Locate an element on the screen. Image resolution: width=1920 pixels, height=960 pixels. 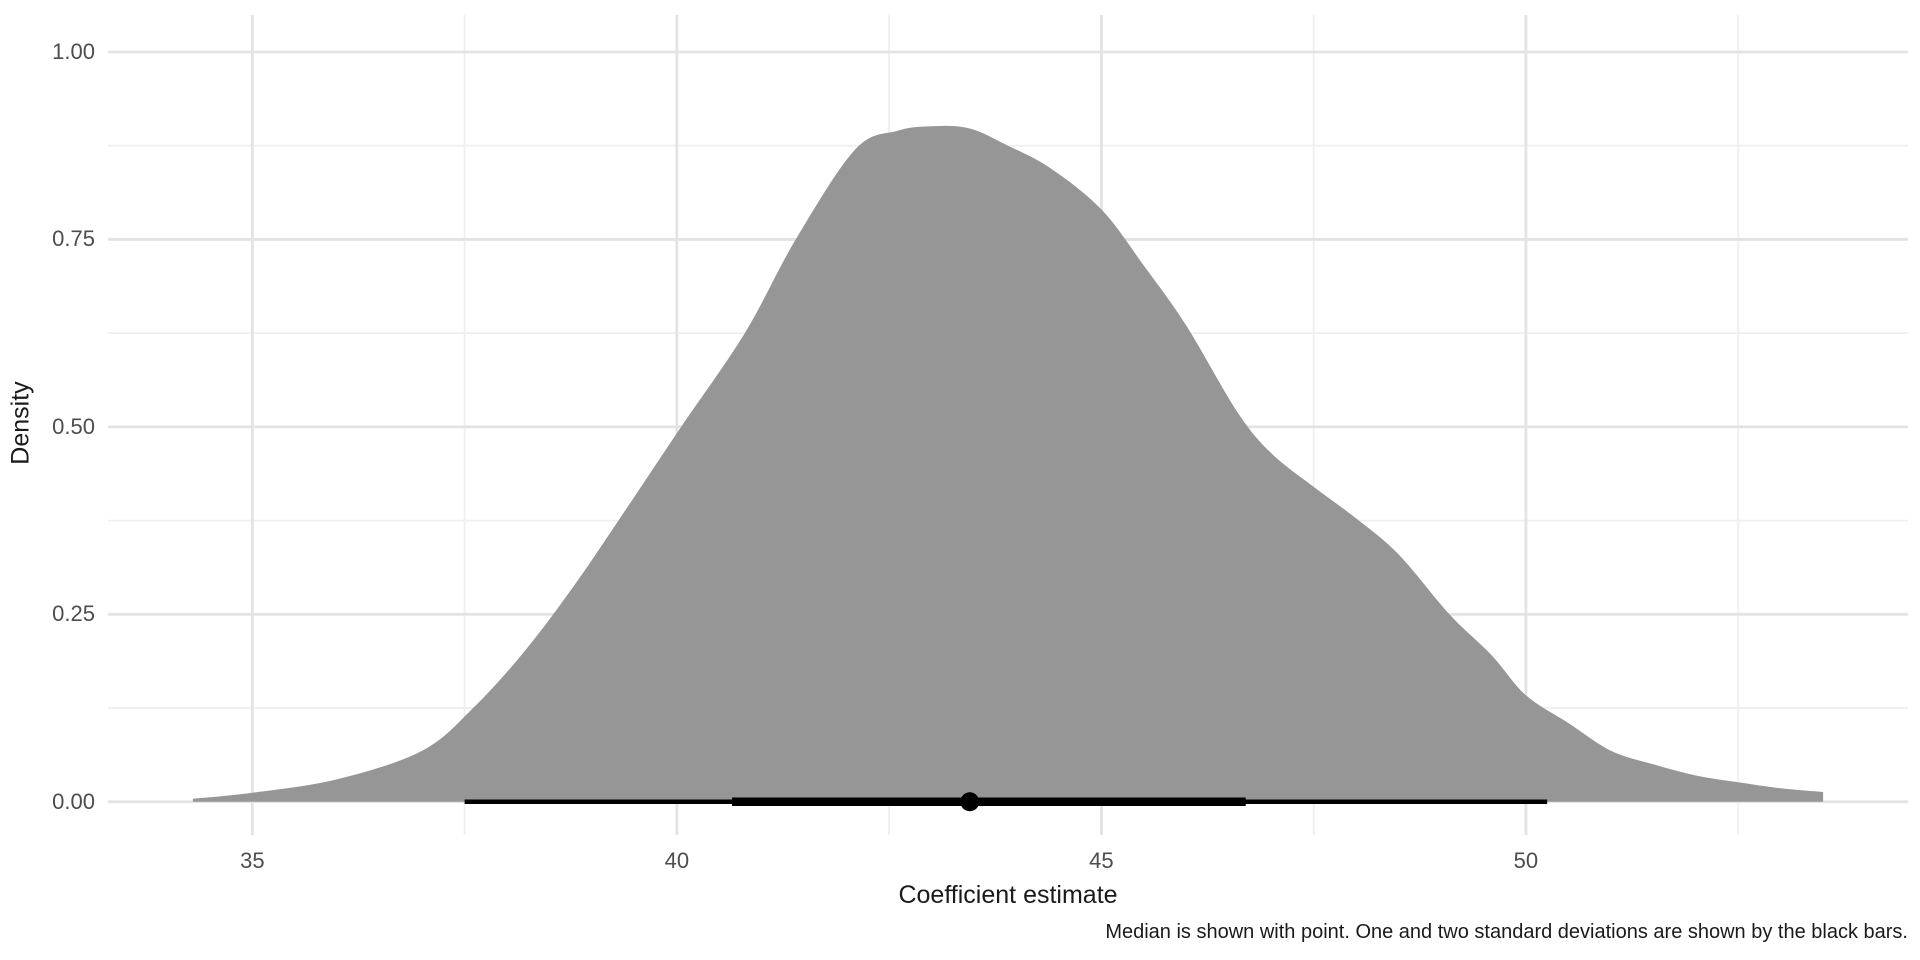
y-tick-label: 0.00 is located at coordinates (73, 801).